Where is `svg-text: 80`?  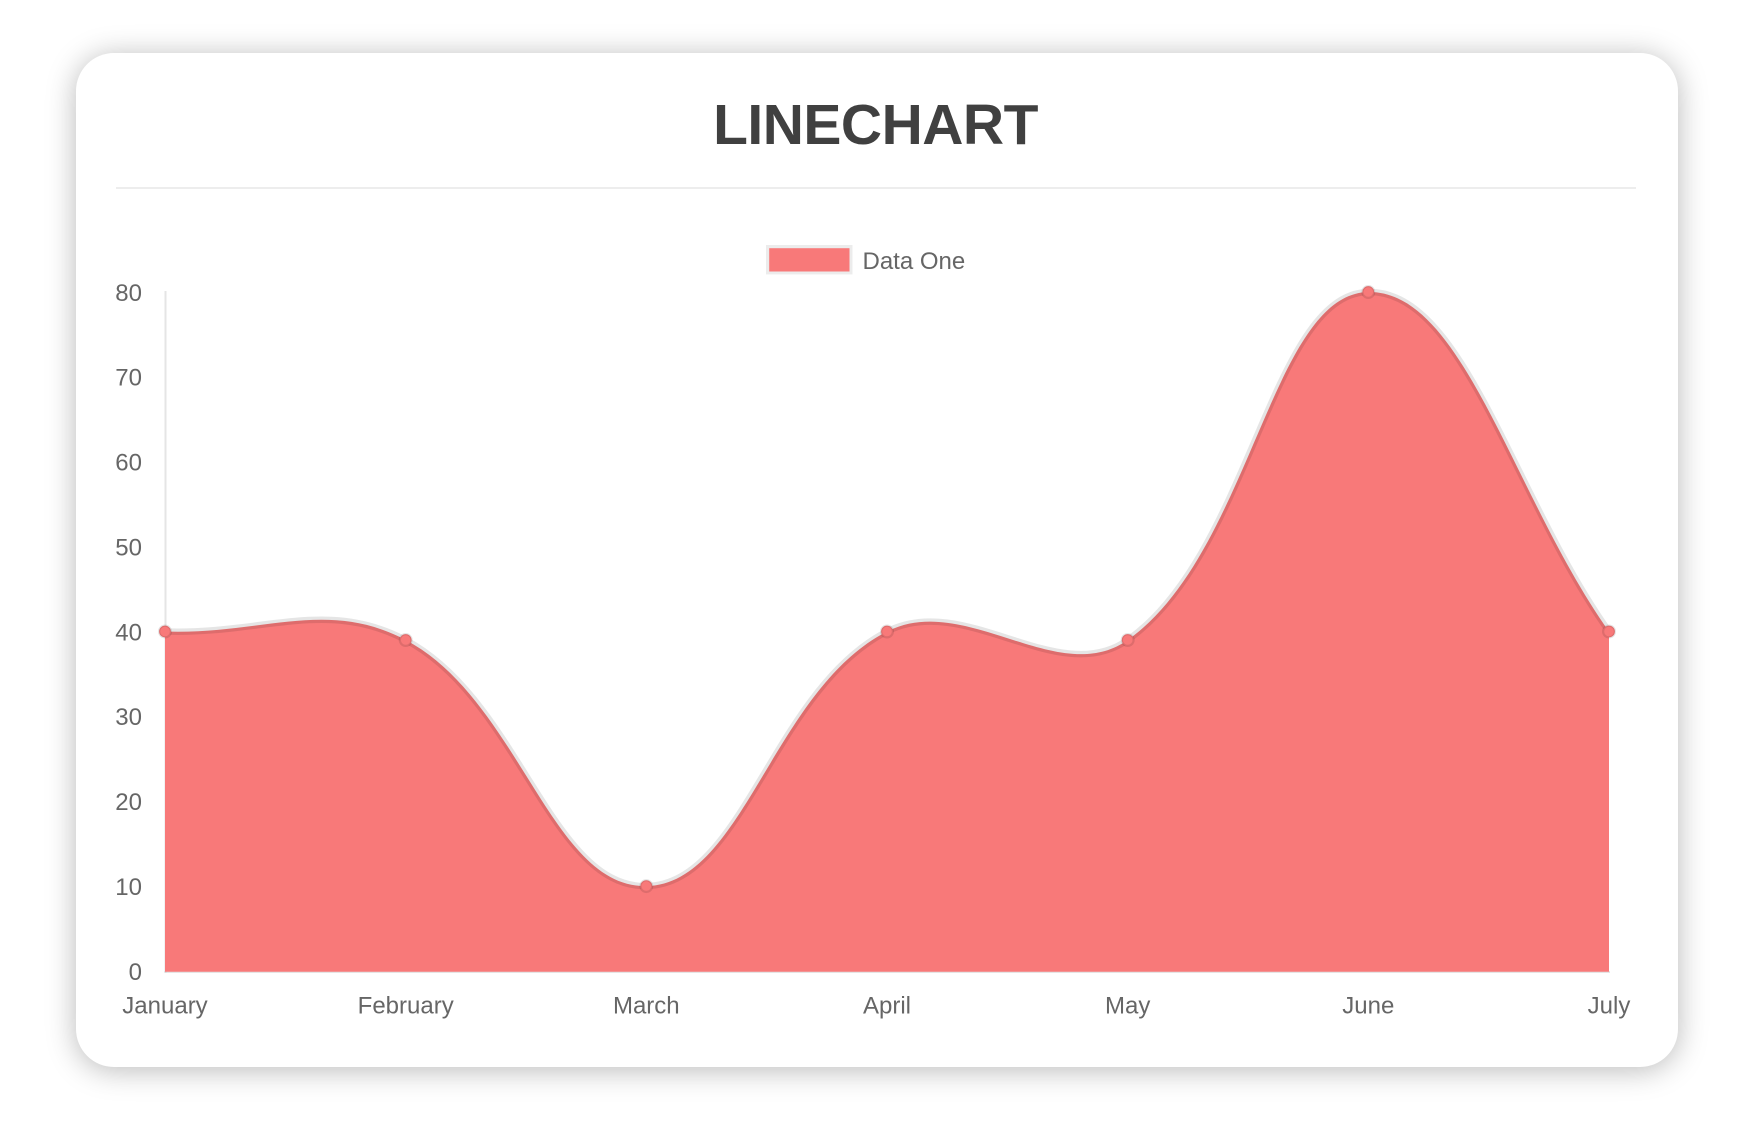
svg-text: 80 is located at coordinates (128, 293).